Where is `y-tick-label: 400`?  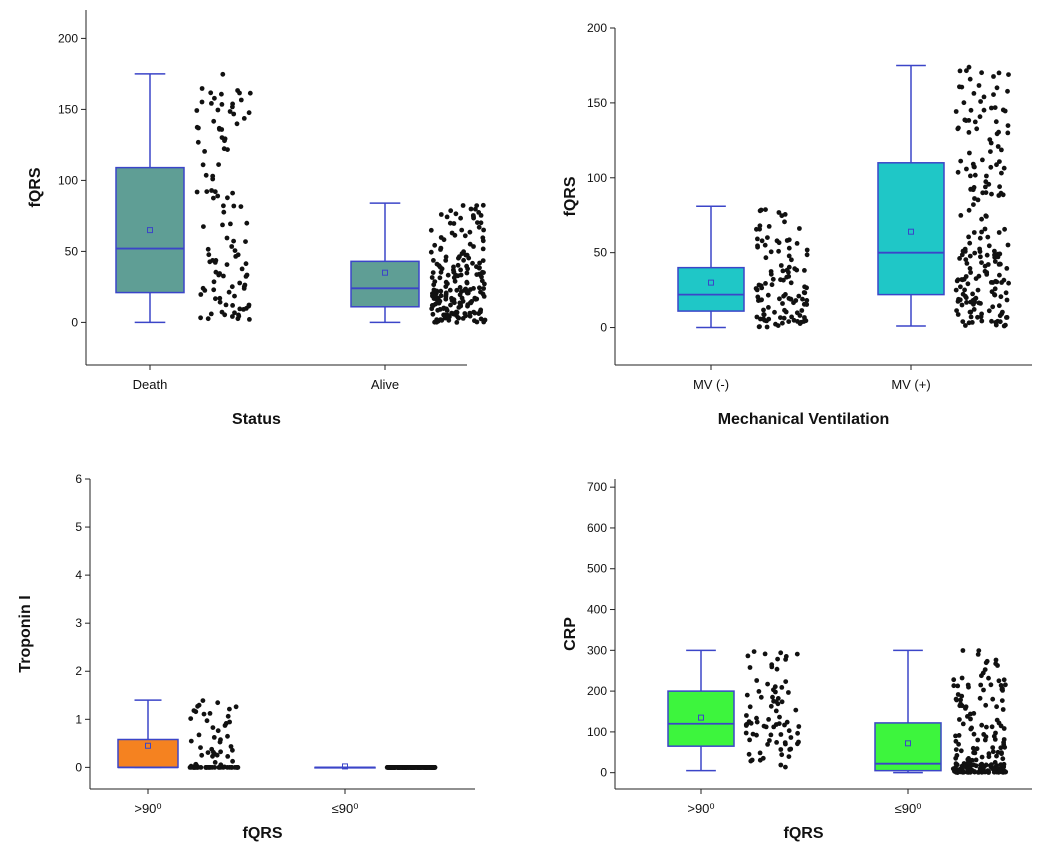
y-tick-label: 400 is located at coordinates (597, 610).